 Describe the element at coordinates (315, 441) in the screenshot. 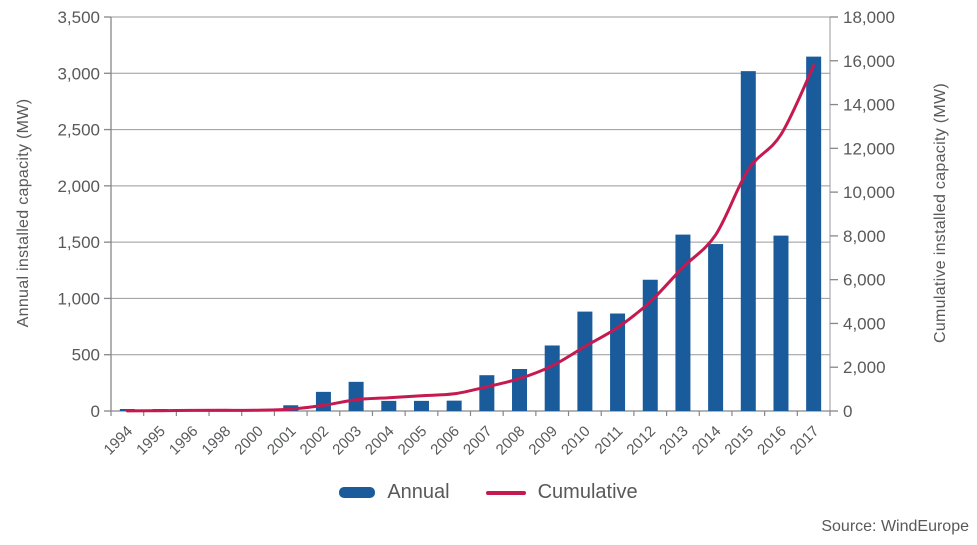

I see `x-tick-label-2002: 2002` at that location.